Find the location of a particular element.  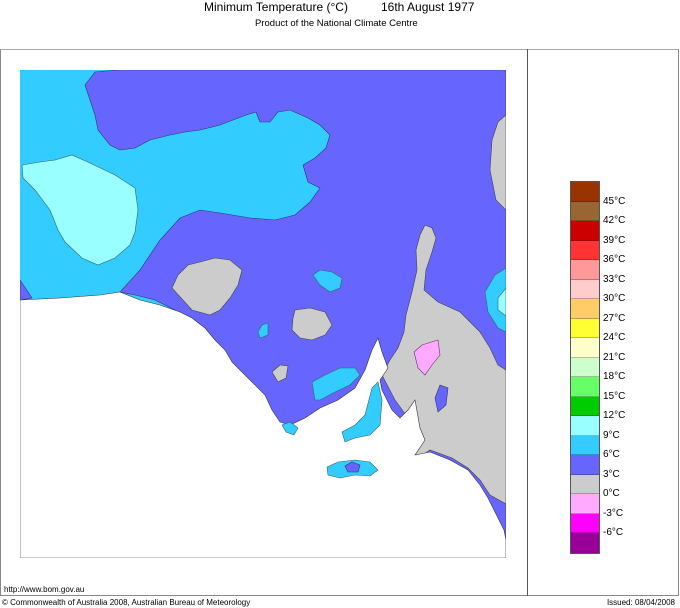

legend-label: -3°C is located at coordinates (613, 513).